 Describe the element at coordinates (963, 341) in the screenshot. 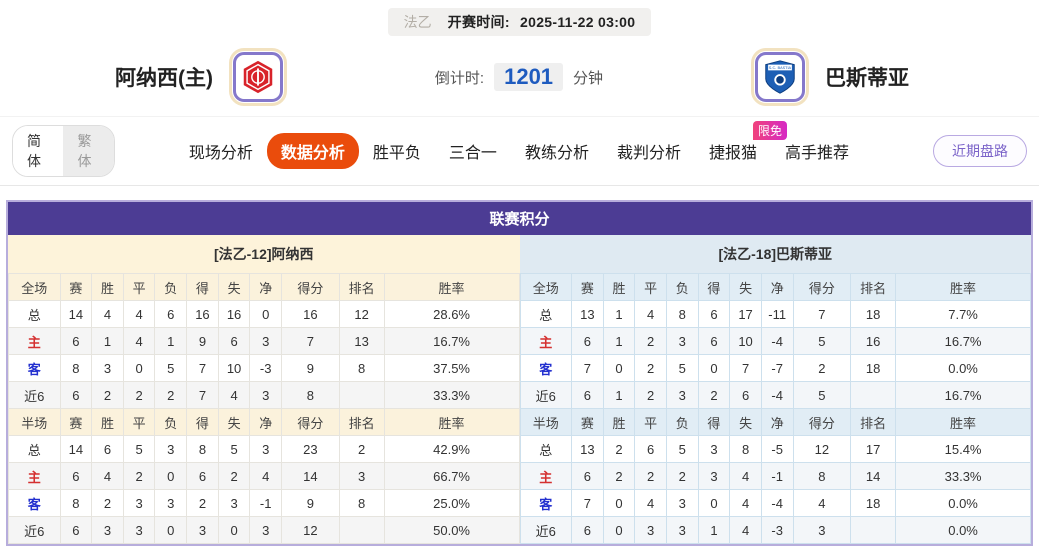

I see `stat-cell: 16.7%` at that location.